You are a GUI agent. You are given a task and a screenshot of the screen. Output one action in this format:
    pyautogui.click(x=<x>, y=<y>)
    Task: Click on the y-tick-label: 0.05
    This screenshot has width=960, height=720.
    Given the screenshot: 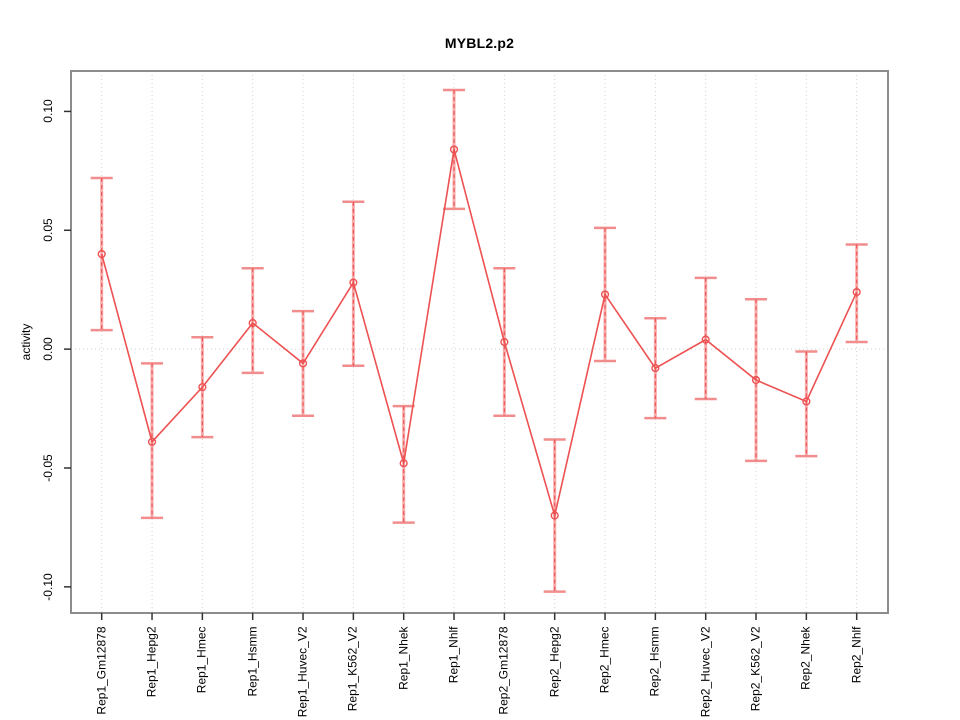 What is the action you would take?
    pyautogui.click(x=48, y=230)
    